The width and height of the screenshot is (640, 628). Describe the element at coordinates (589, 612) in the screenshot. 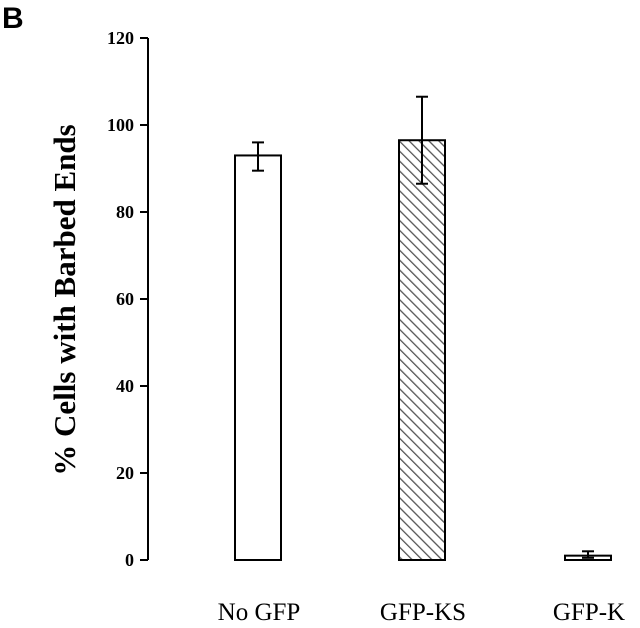

I see `x-category-label: GFP-K` at that location.